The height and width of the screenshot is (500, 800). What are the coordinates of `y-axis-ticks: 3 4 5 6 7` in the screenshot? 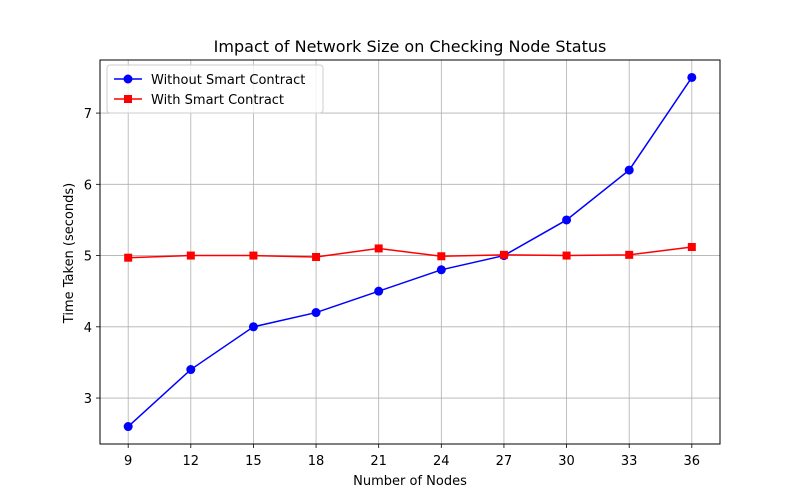 It's located at (92, 257).